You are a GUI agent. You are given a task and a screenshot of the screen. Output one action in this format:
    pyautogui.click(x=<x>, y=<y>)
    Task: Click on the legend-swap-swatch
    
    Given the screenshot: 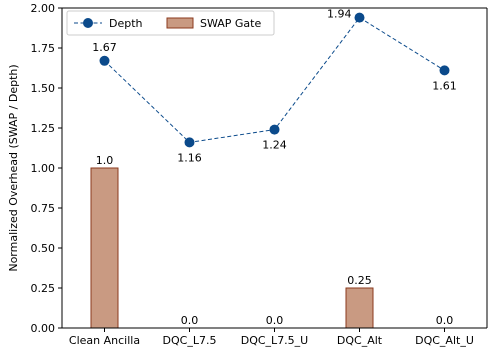 What is the action you would take?
    pyautogui.click(x=180, y=23)
    